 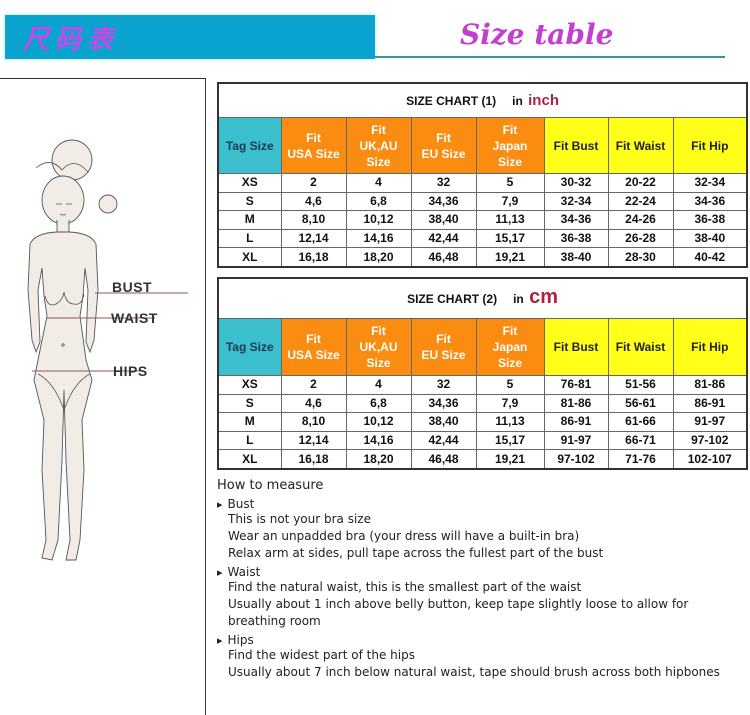 I want to click on table-row: L 12,14 14,16 42,44 15,17 91-97 66-71 97-102, so click(x=482, y=440).